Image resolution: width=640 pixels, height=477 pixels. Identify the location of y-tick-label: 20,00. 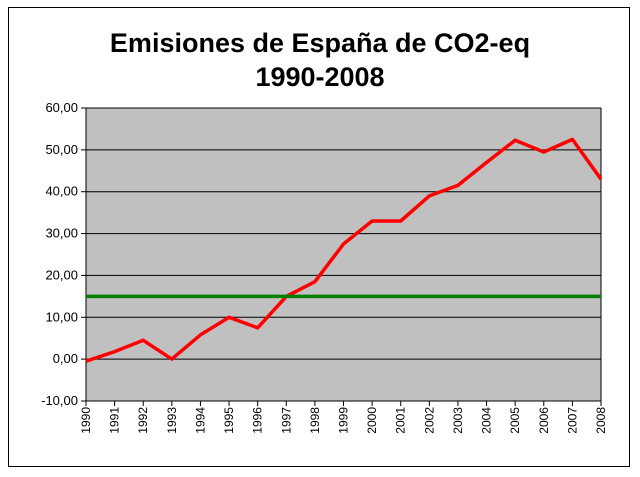
(61, 274).